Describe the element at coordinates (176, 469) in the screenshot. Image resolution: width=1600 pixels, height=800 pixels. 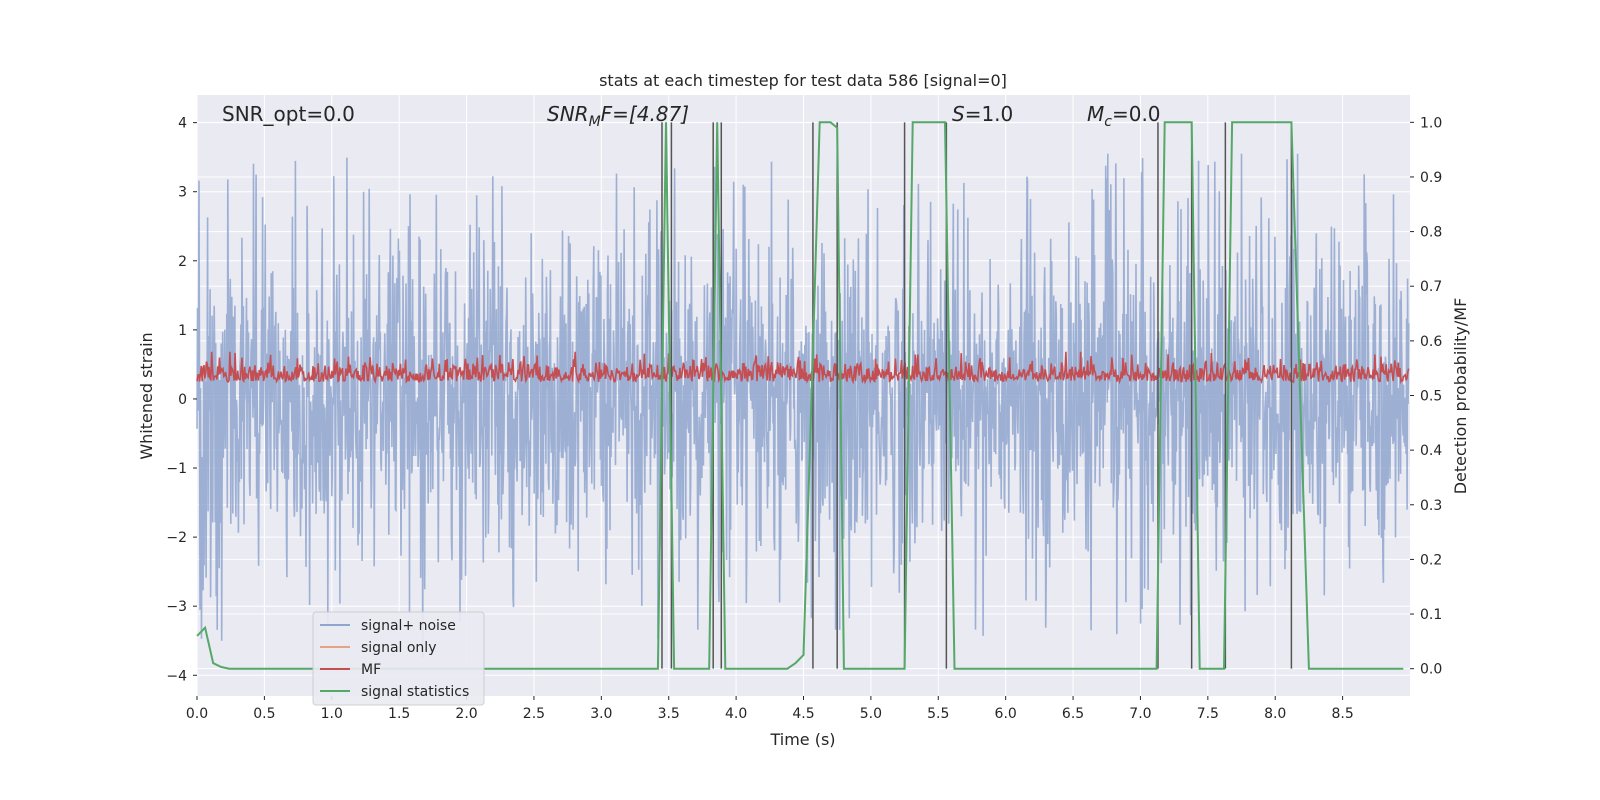
I see `y-tick-label: −1` at that location.